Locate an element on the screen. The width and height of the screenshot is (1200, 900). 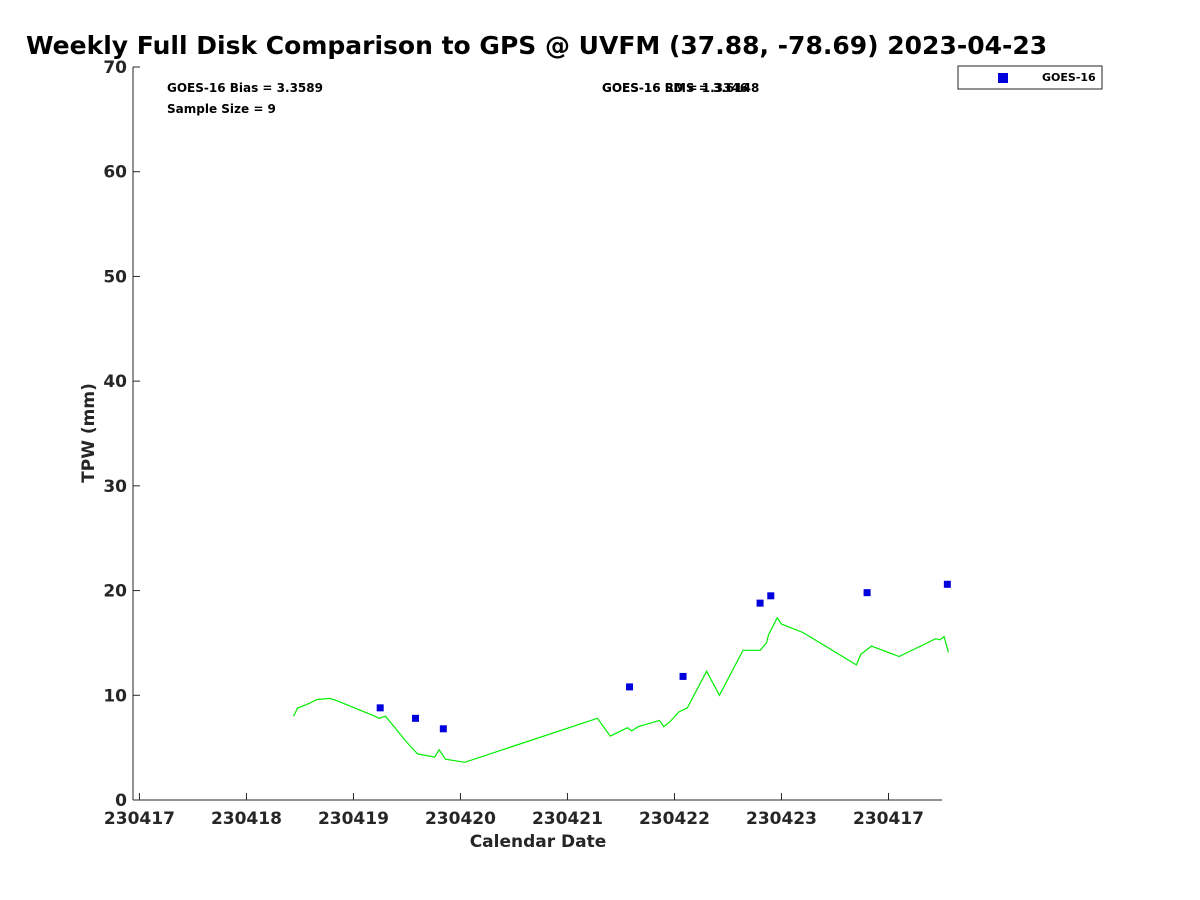
y-tick-label: 70 is located at coordinates (115, 68).